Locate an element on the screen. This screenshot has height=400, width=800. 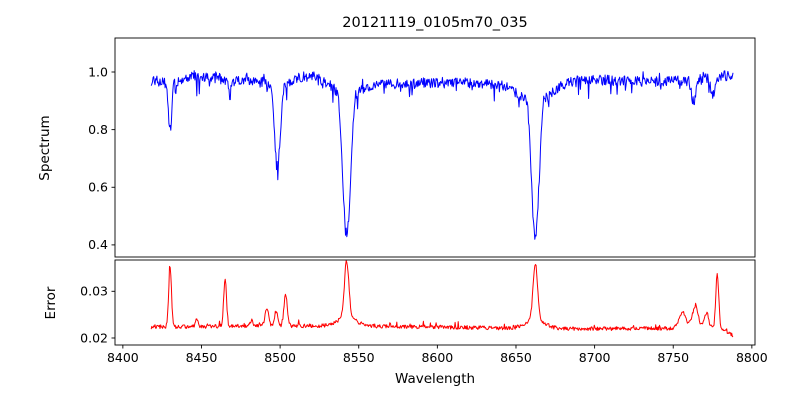
x-tick-label: 8650 is located at coordinates (516, 357).